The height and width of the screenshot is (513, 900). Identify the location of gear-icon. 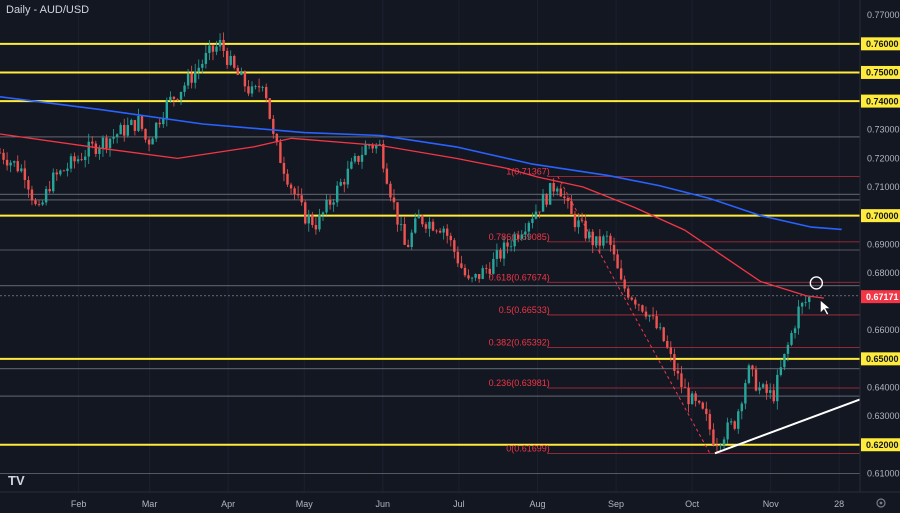
(881, 503).